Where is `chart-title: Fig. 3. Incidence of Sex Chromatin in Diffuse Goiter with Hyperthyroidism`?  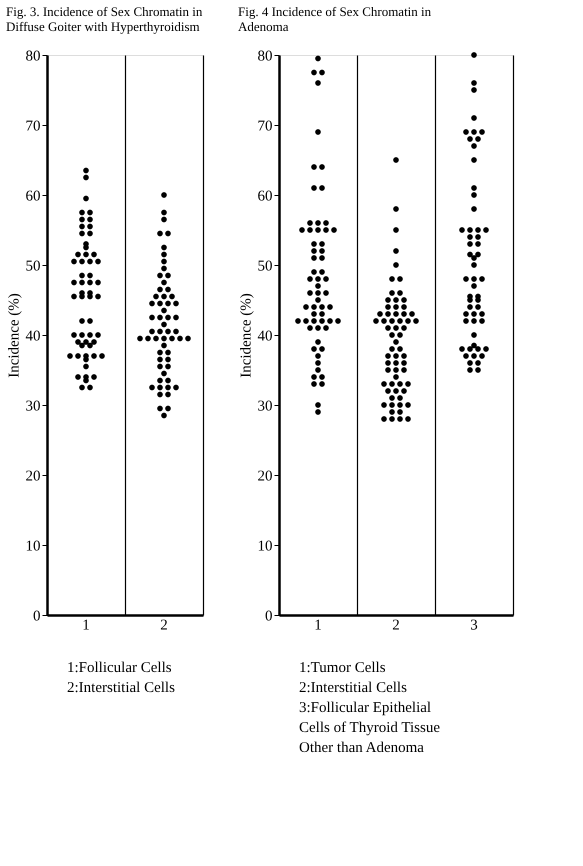
chart-title: Fig. 3. Incidence of Sex Chromatin in Diffuse Goiter with Hyperthyroidism is located at coordinates (104, 19).